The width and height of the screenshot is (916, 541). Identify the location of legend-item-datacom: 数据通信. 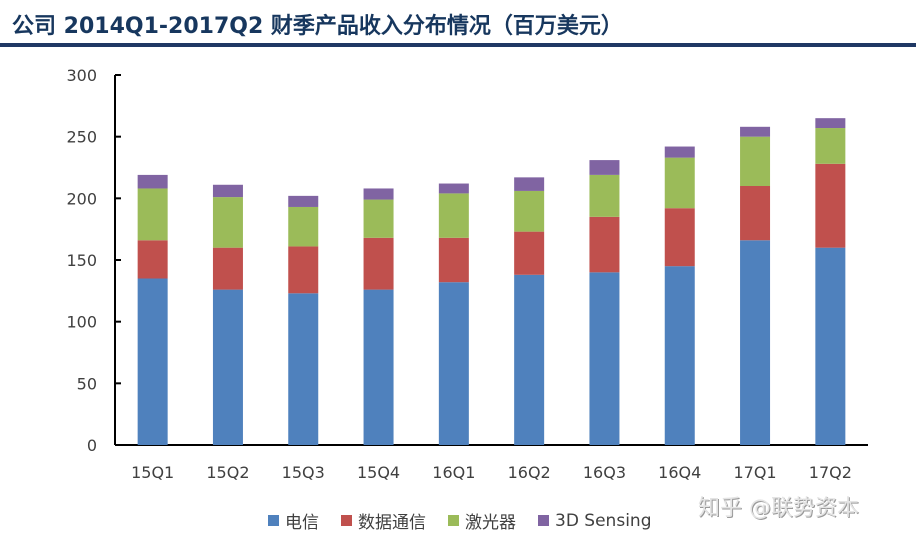
(383, 520).